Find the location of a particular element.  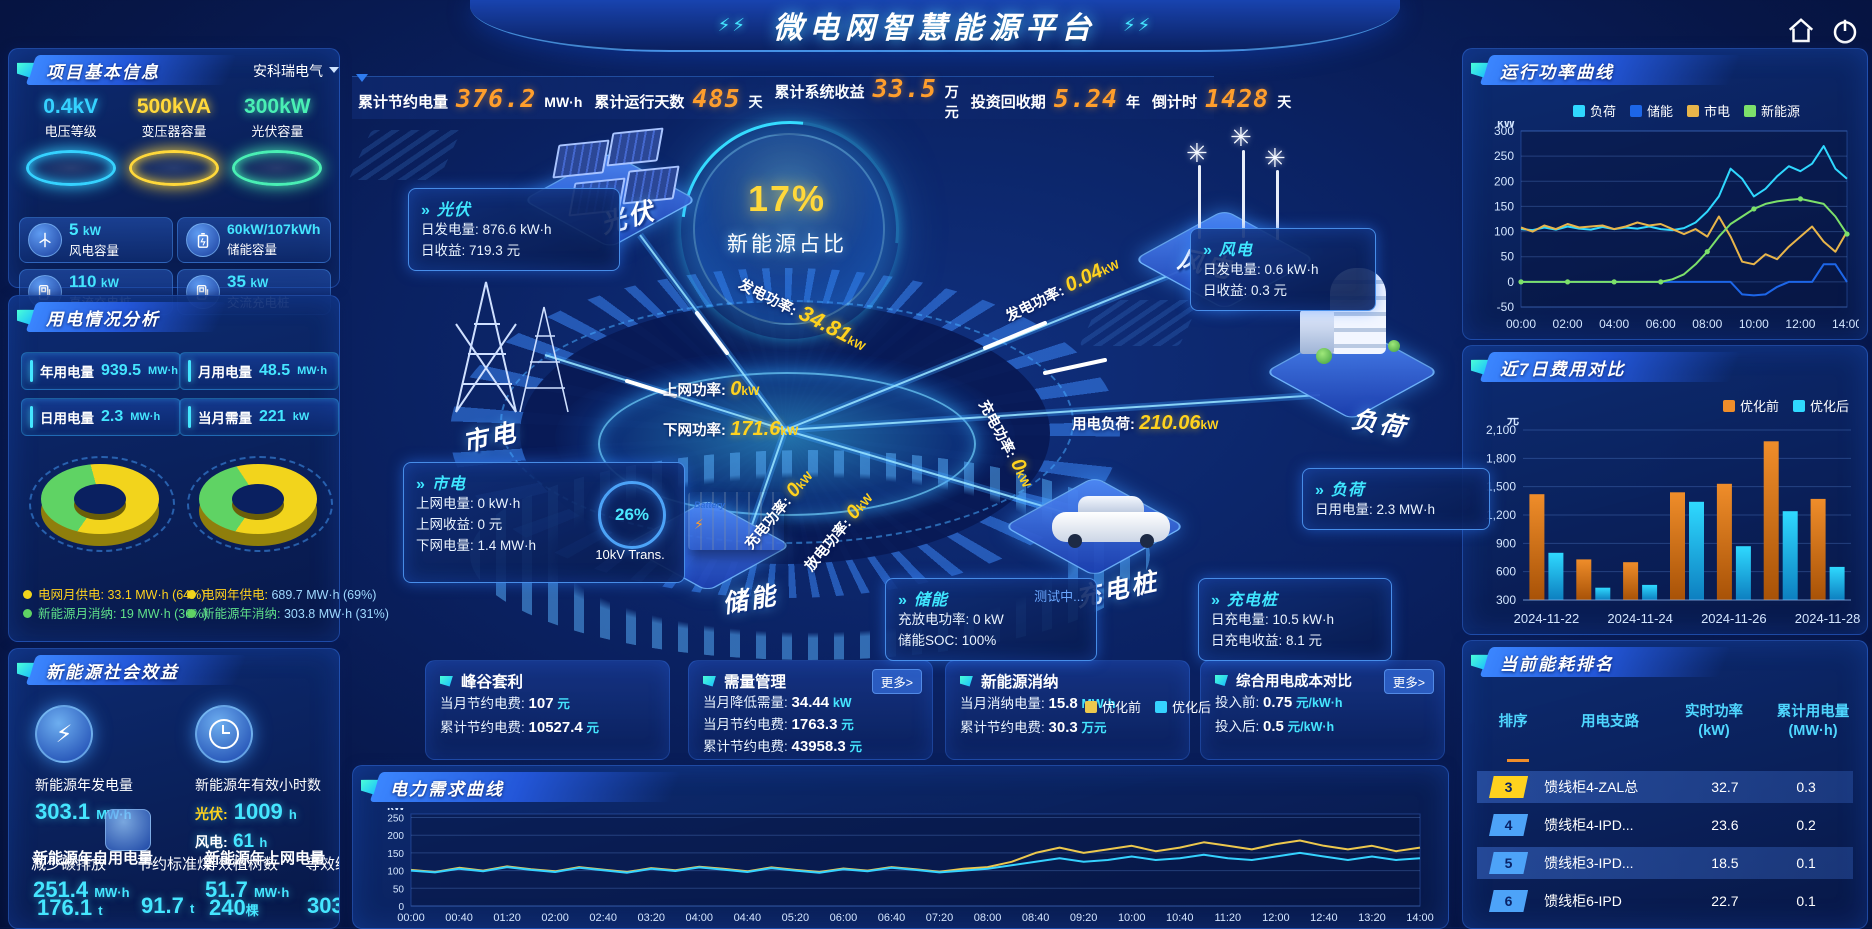

hub-sphere is located at coordinates (789, 229).